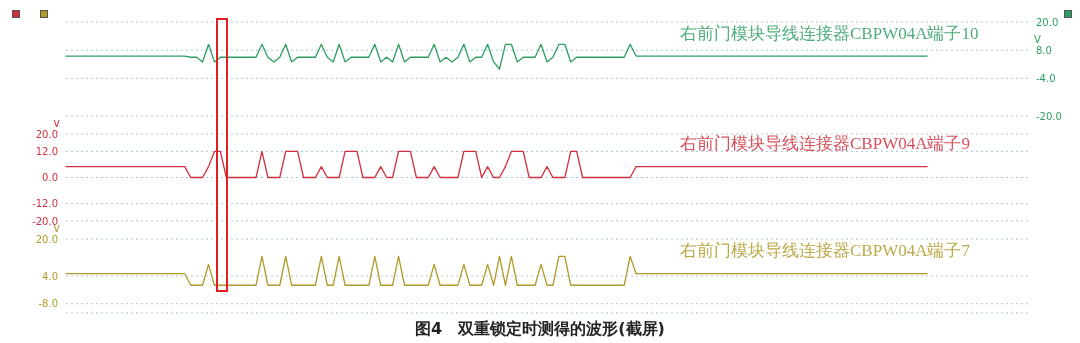 This screenshot has height=343, width=1080. What do you see at coordinates (1044, 50) in the screenshot?
I see `y-tick-label: 8.0` at bounding box center [1044, 50].